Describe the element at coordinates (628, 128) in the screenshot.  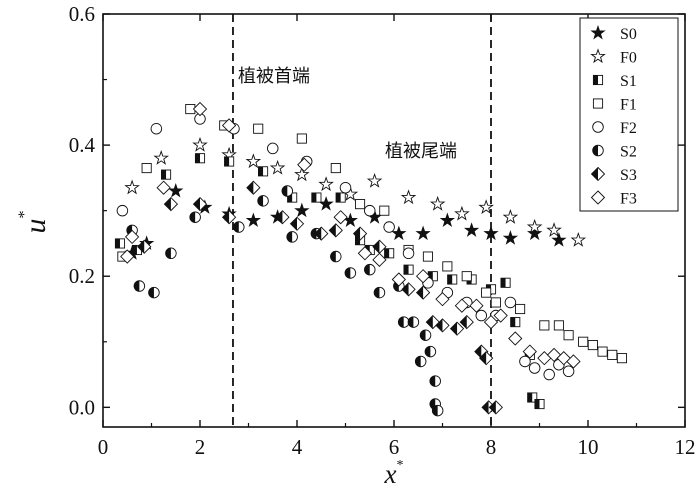
I see `legend-label: F2` at that location.